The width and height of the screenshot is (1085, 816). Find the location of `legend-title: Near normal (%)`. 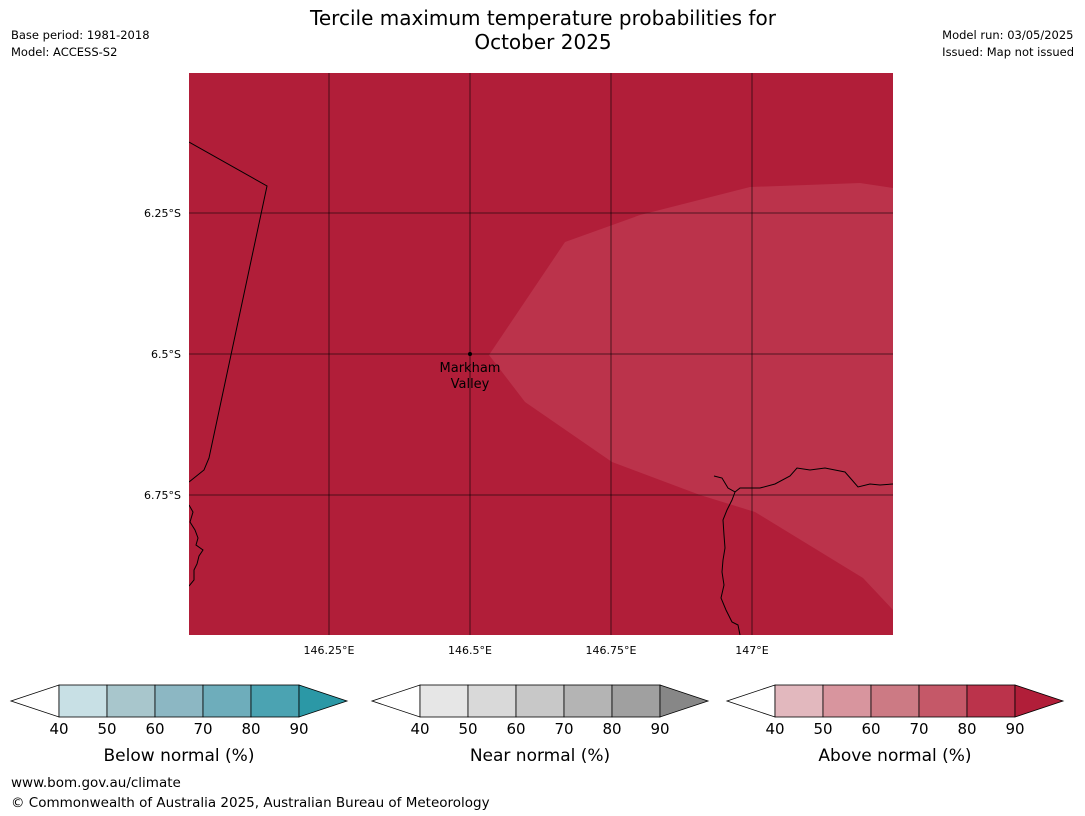

legend-title: Near normal (%) is located at coordinates (540, 756).